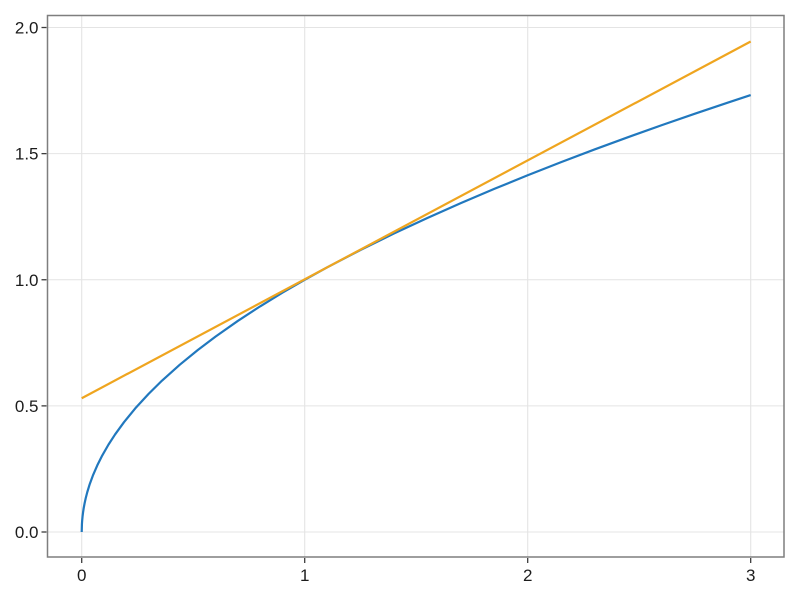 The height and width of the screenshot is (605, 800). I want to click on y-tick-label: 0.5, so click(27, 406).